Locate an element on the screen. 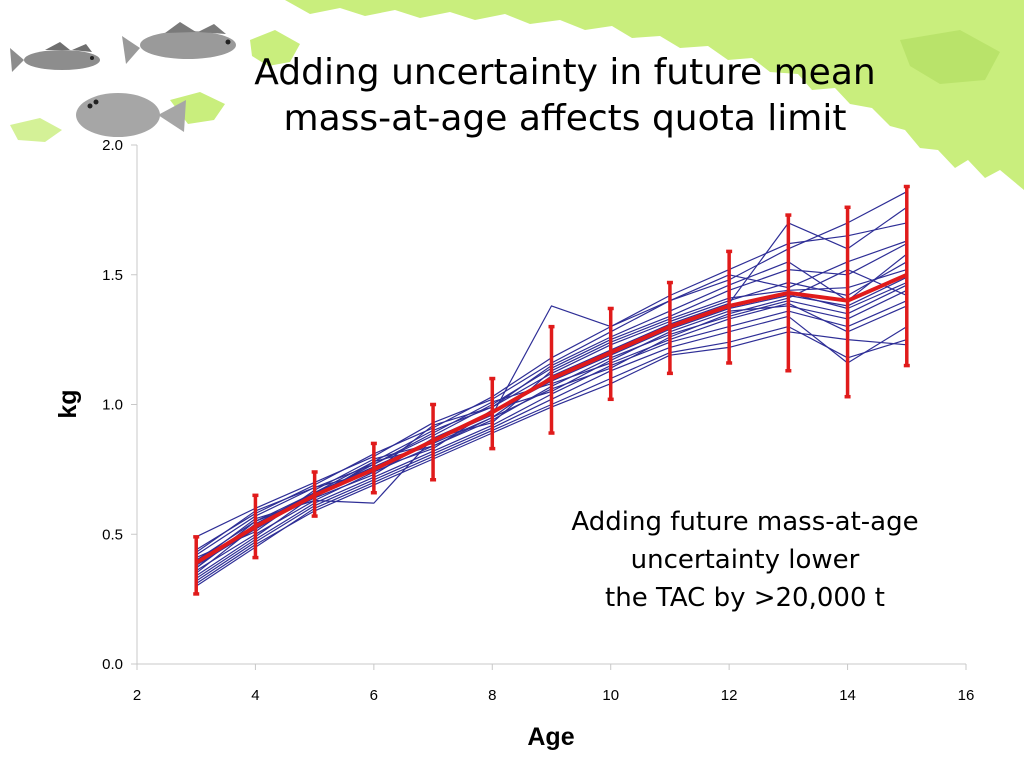  y-tick-label: 0.5 is located at coordinates (112, 534).